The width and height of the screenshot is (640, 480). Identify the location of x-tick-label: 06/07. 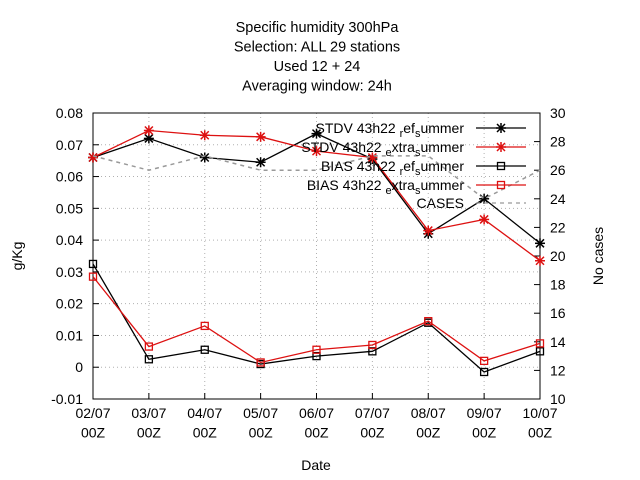
(316, 413).